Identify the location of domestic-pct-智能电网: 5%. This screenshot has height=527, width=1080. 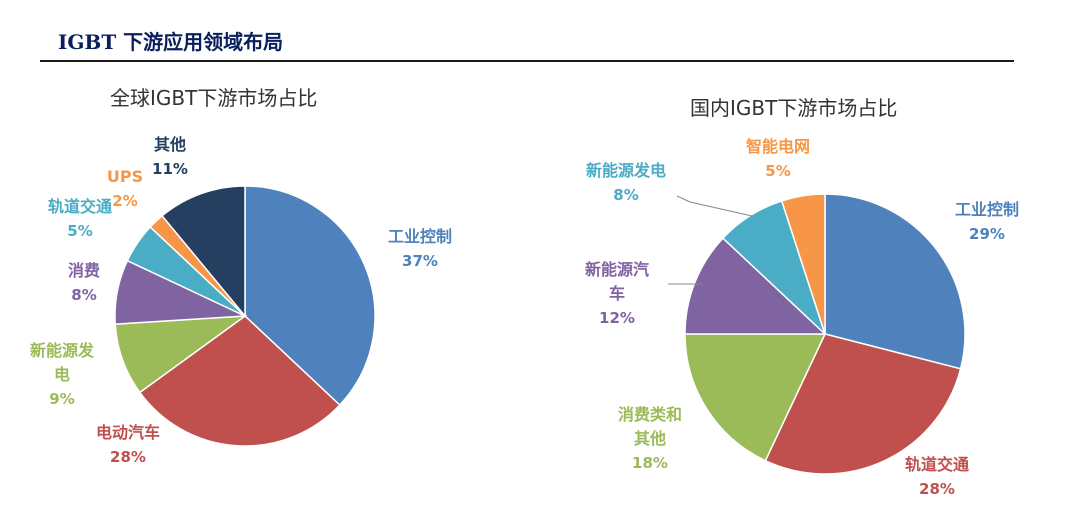
(777, 171).